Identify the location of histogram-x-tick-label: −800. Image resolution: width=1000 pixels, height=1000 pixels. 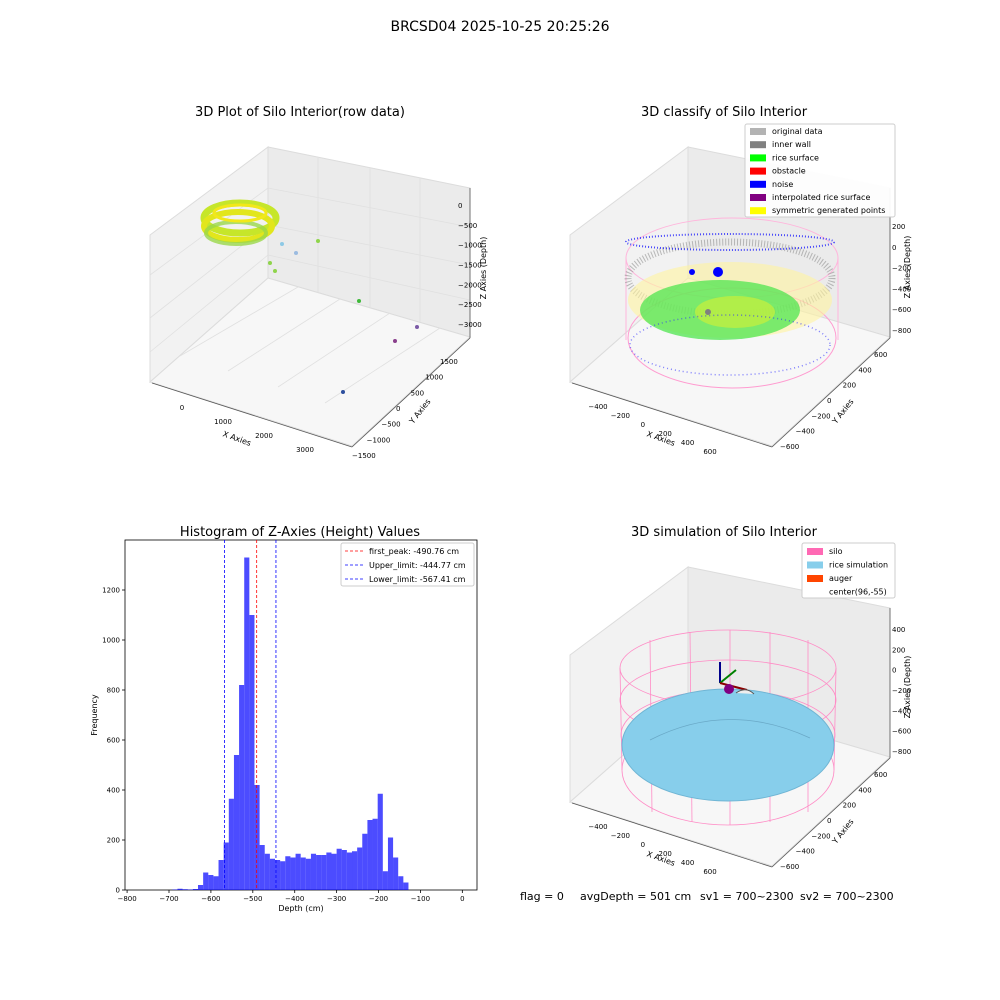
(126, 899).